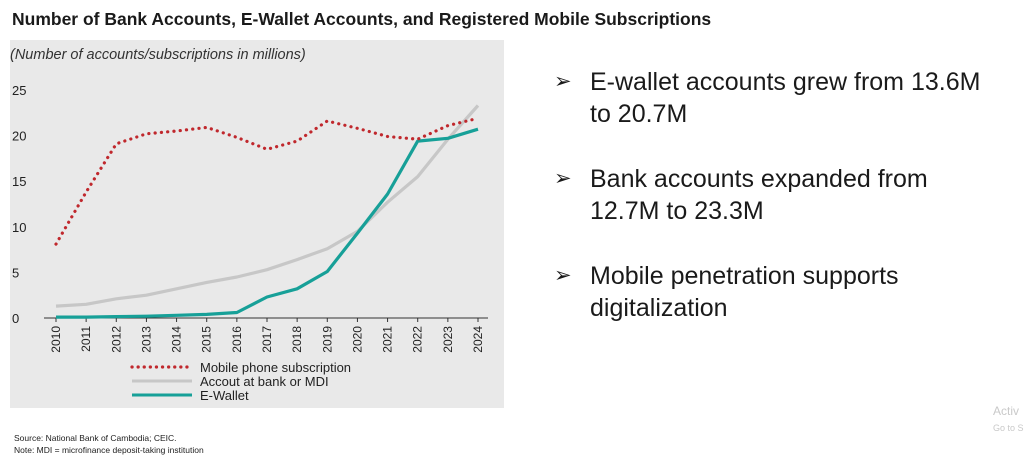  Describe the element at coordinates (1006, 411) in the screenshot. I see `watermark-line1: Activ` at that location.